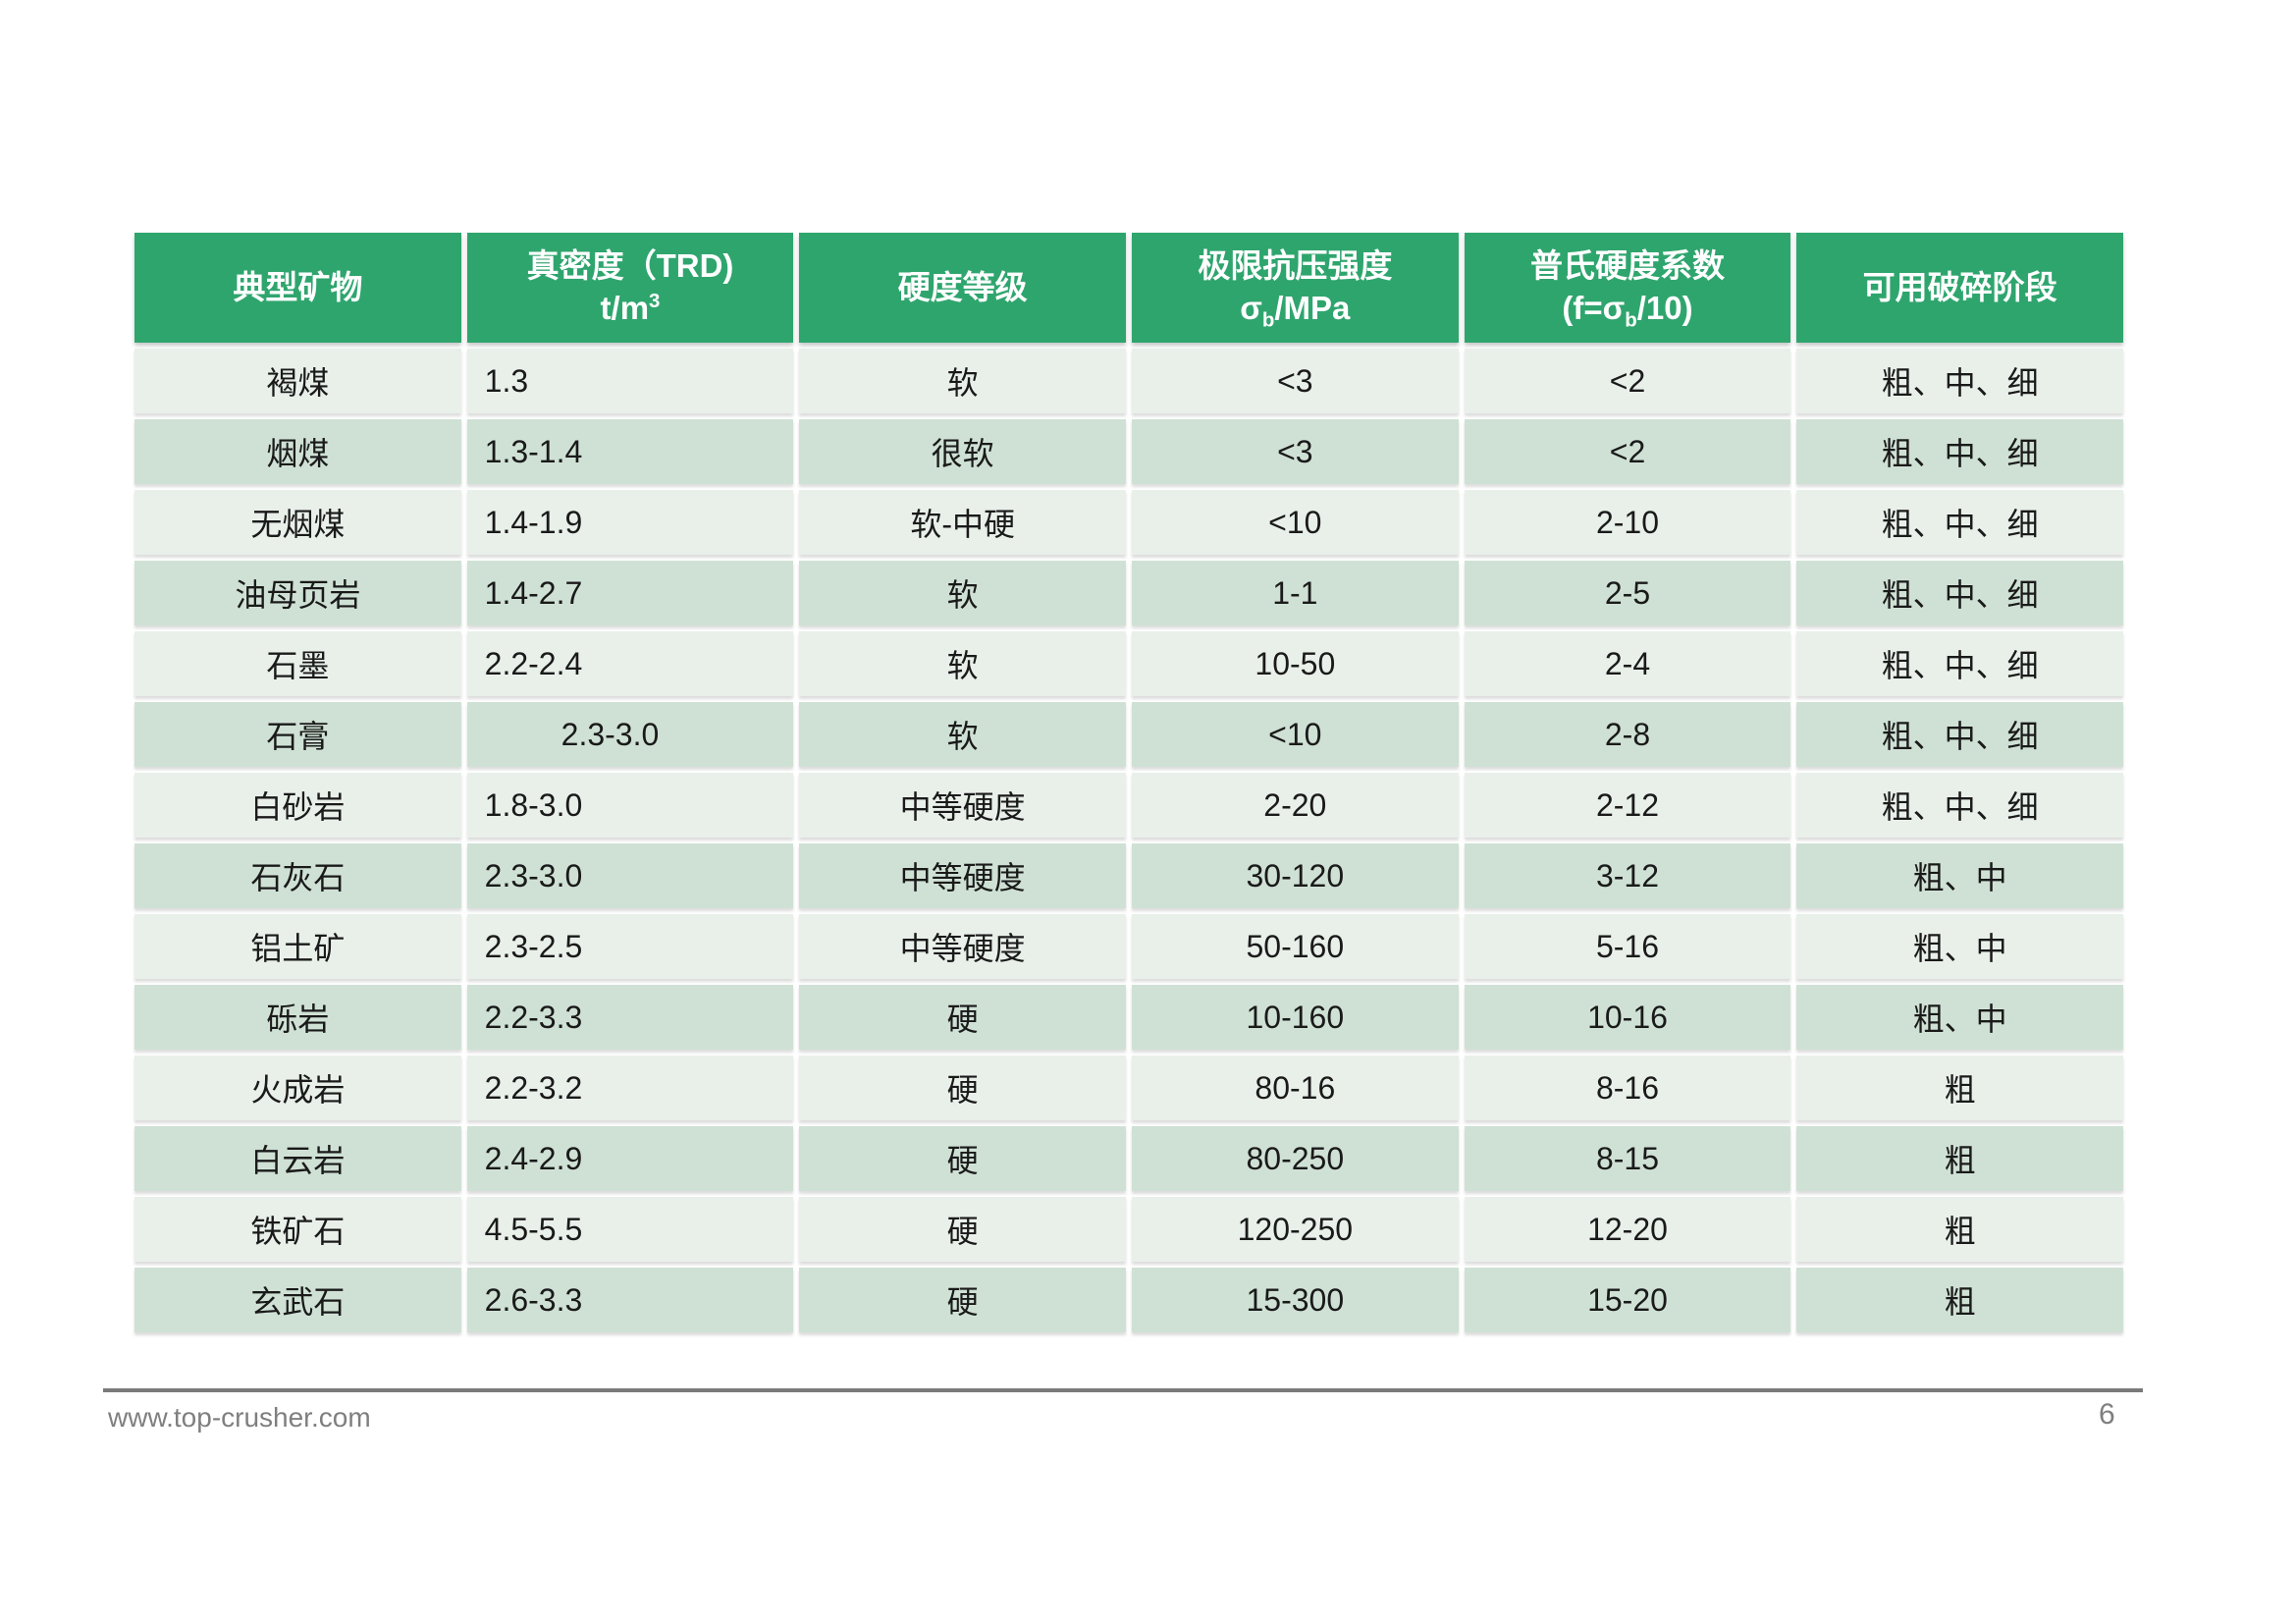 The width and height of the screenshot is (2296, 1624). Describe the element at coordinates (1296, 266) in the screenshot. I see `header-strength-line1: 极限抗压强度` at that location.